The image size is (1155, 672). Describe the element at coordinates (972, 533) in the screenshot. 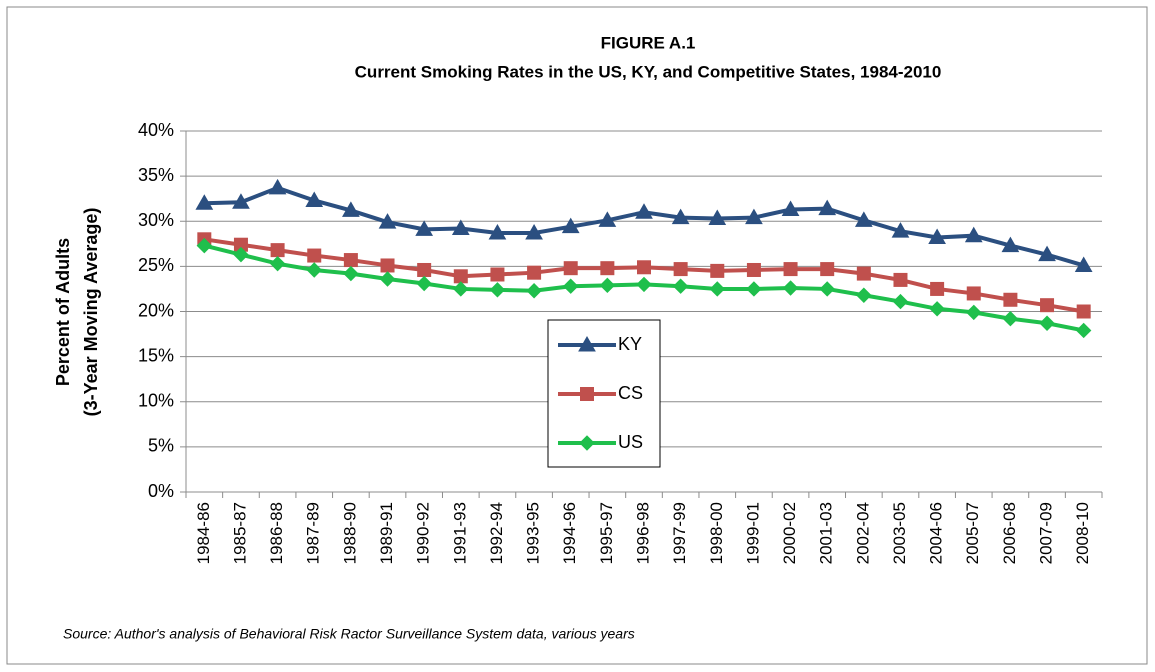

I see `x-tick-label: 2005-07` at that location.